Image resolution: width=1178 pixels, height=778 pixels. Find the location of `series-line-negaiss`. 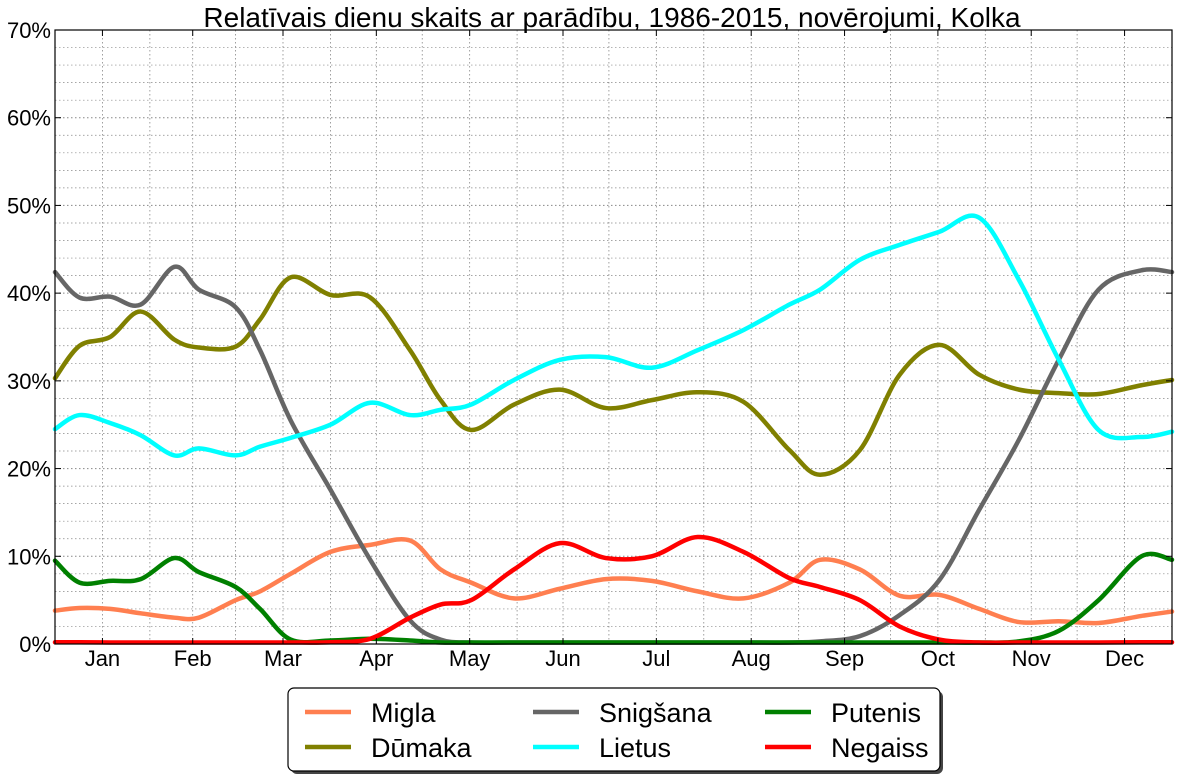

series-line-negaiss is located at coordinates (613, 589).